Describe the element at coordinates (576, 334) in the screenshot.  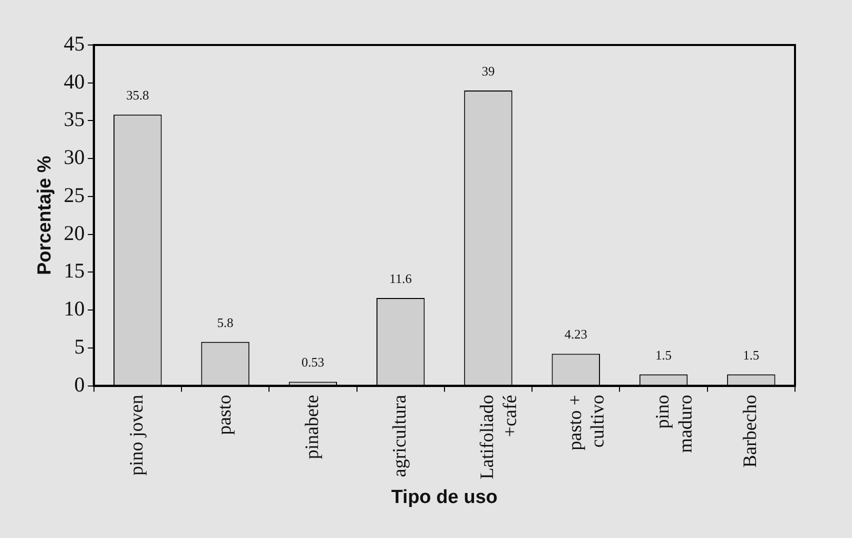
I see `data-label: 4.23` at that location.